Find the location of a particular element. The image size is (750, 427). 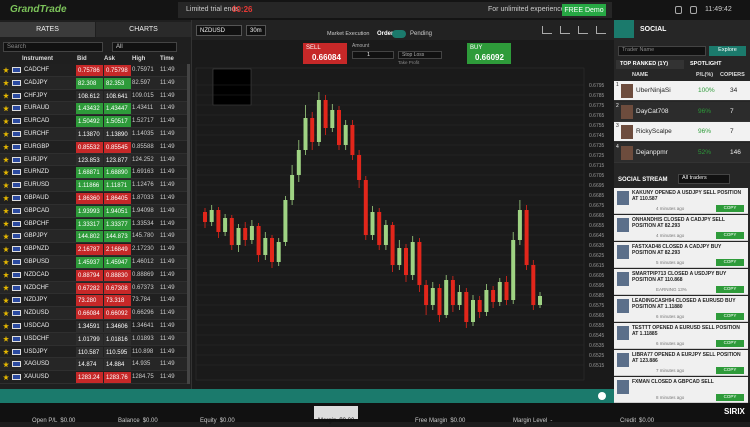

rate-row: GBPJPY 144.802 144.873 145.780 11:49 is located at coordinates (95, 237).